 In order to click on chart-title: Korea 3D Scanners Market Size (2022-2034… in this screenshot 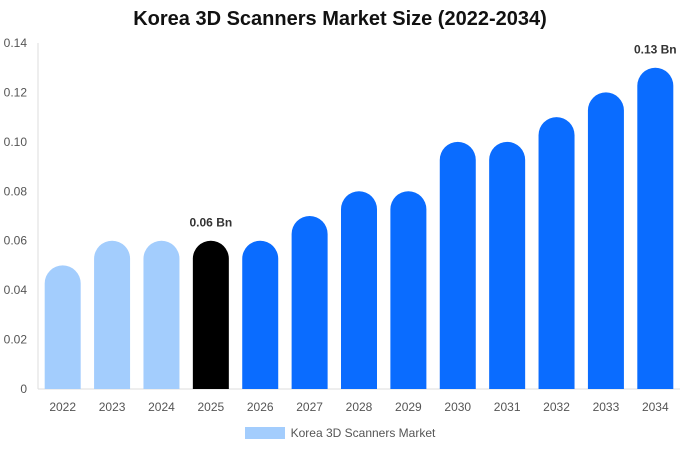, I will do `click(340, 19)`.